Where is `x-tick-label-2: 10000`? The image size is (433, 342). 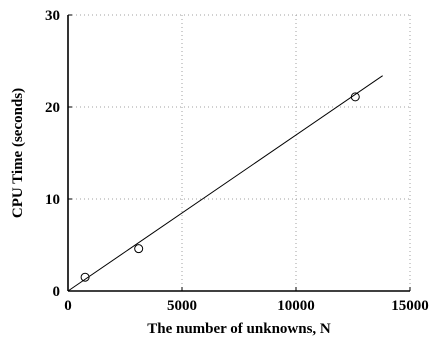 x-tick-label-2: 10000 is located at coordinates (296, 306).